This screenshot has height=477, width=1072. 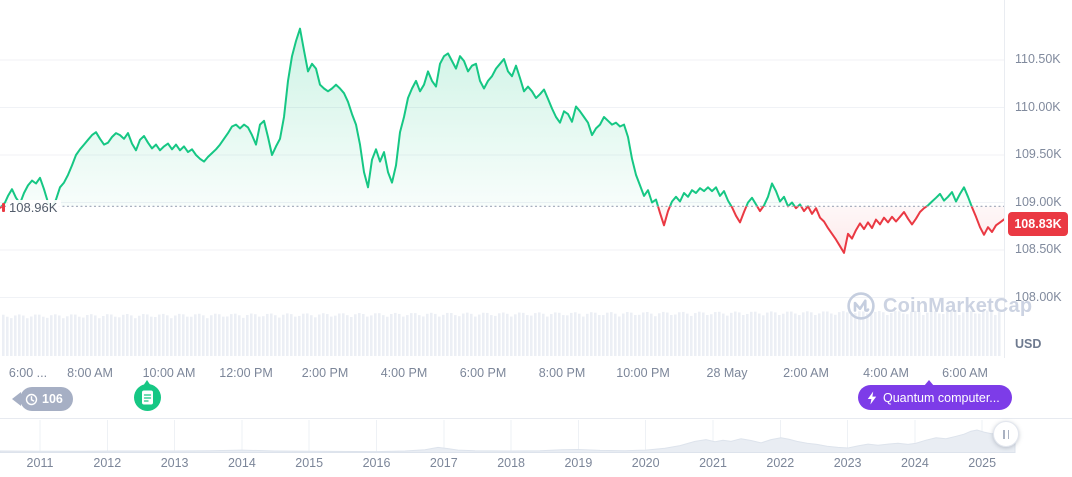 I want to click on baseline-red-tick, so click(x=3, y=207).